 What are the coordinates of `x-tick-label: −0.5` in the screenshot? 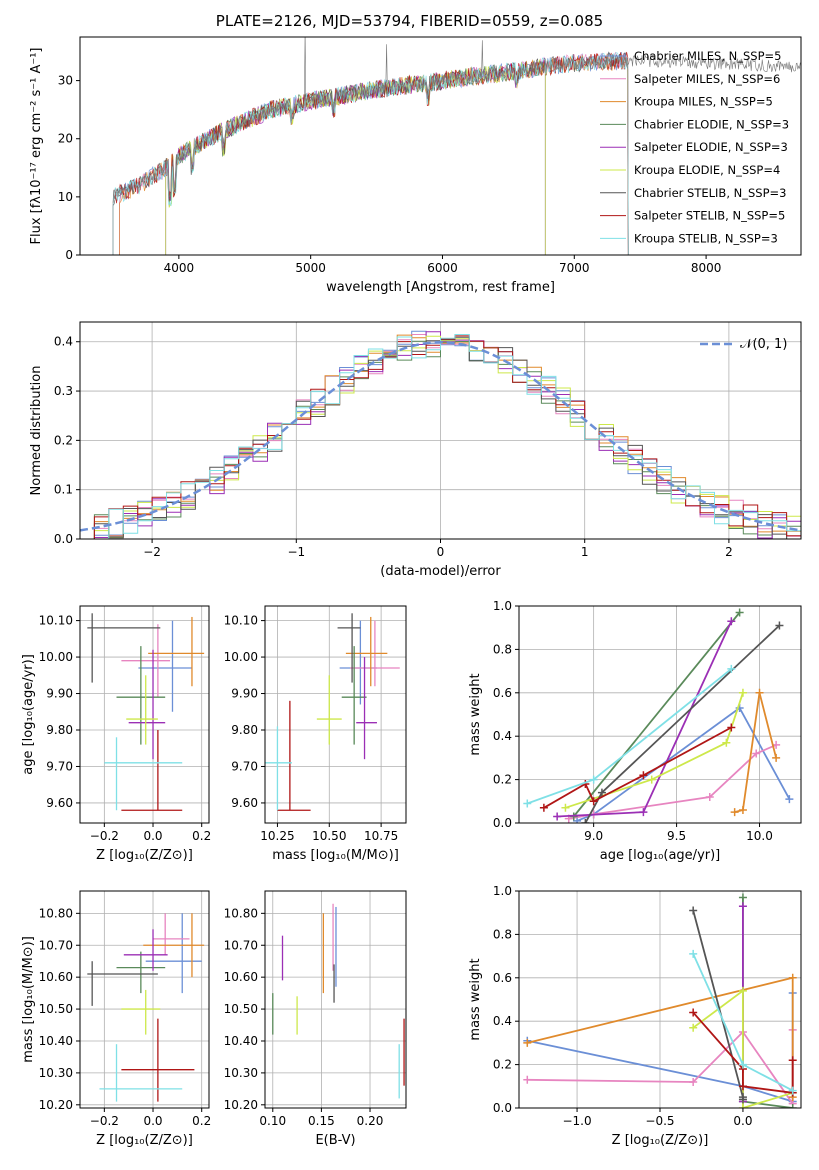 It's located at (659, 1121).